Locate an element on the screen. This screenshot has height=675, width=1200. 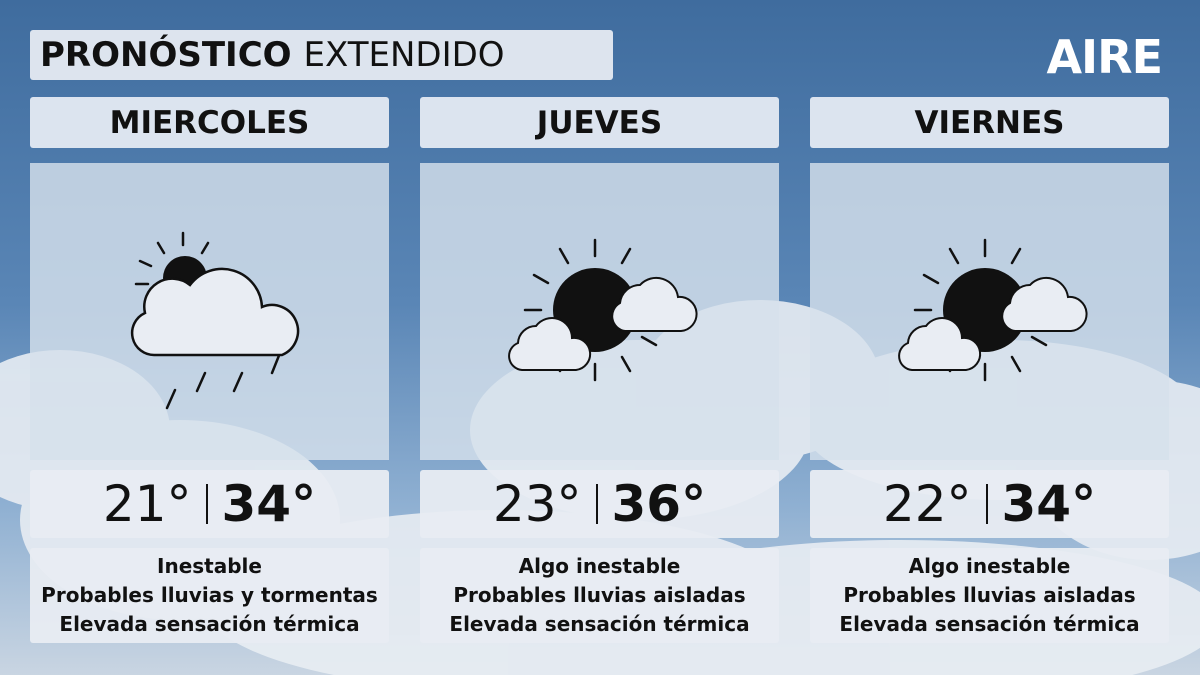
desc-line: Probables lluvias y tormentas is located at coordinates (209, 595).